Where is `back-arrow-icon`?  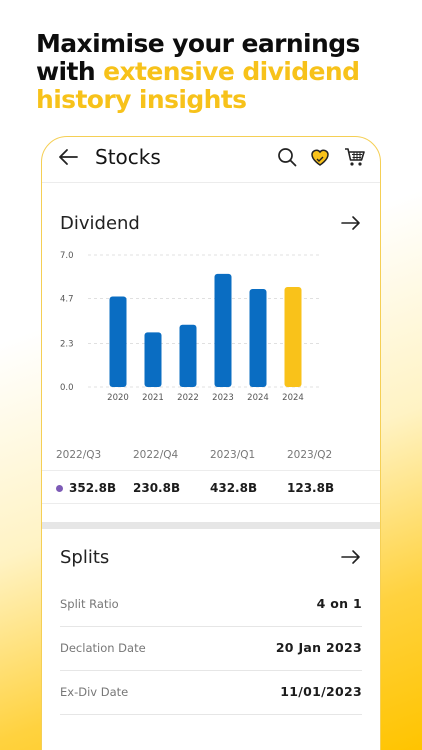 back-arrow-icon is located at coordinates (68, 159).